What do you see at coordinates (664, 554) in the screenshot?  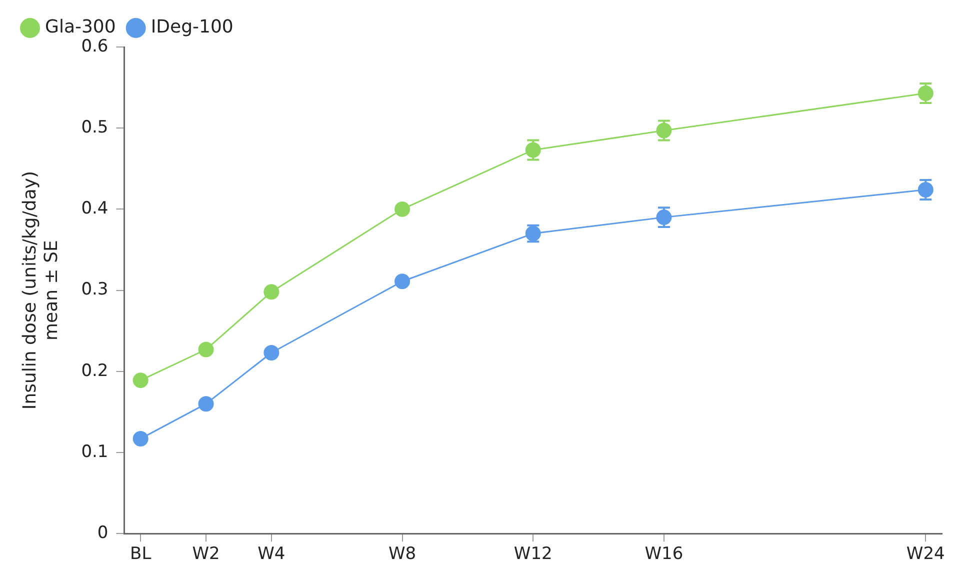 I see `x-tick-label: W16` at bounding box center [664, 554].